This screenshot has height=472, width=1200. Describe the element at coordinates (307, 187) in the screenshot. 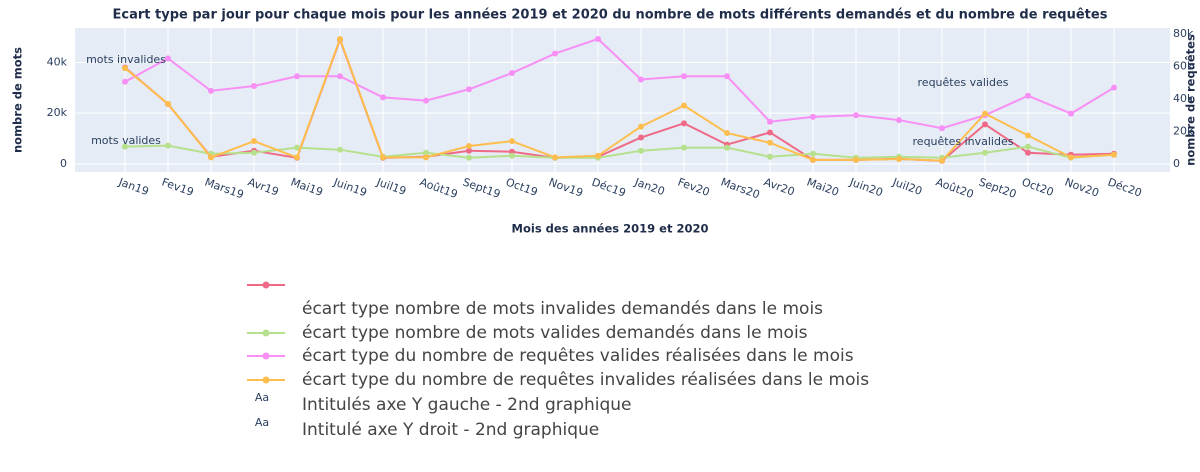

I see `x-tick-label: Mai19` at that location.